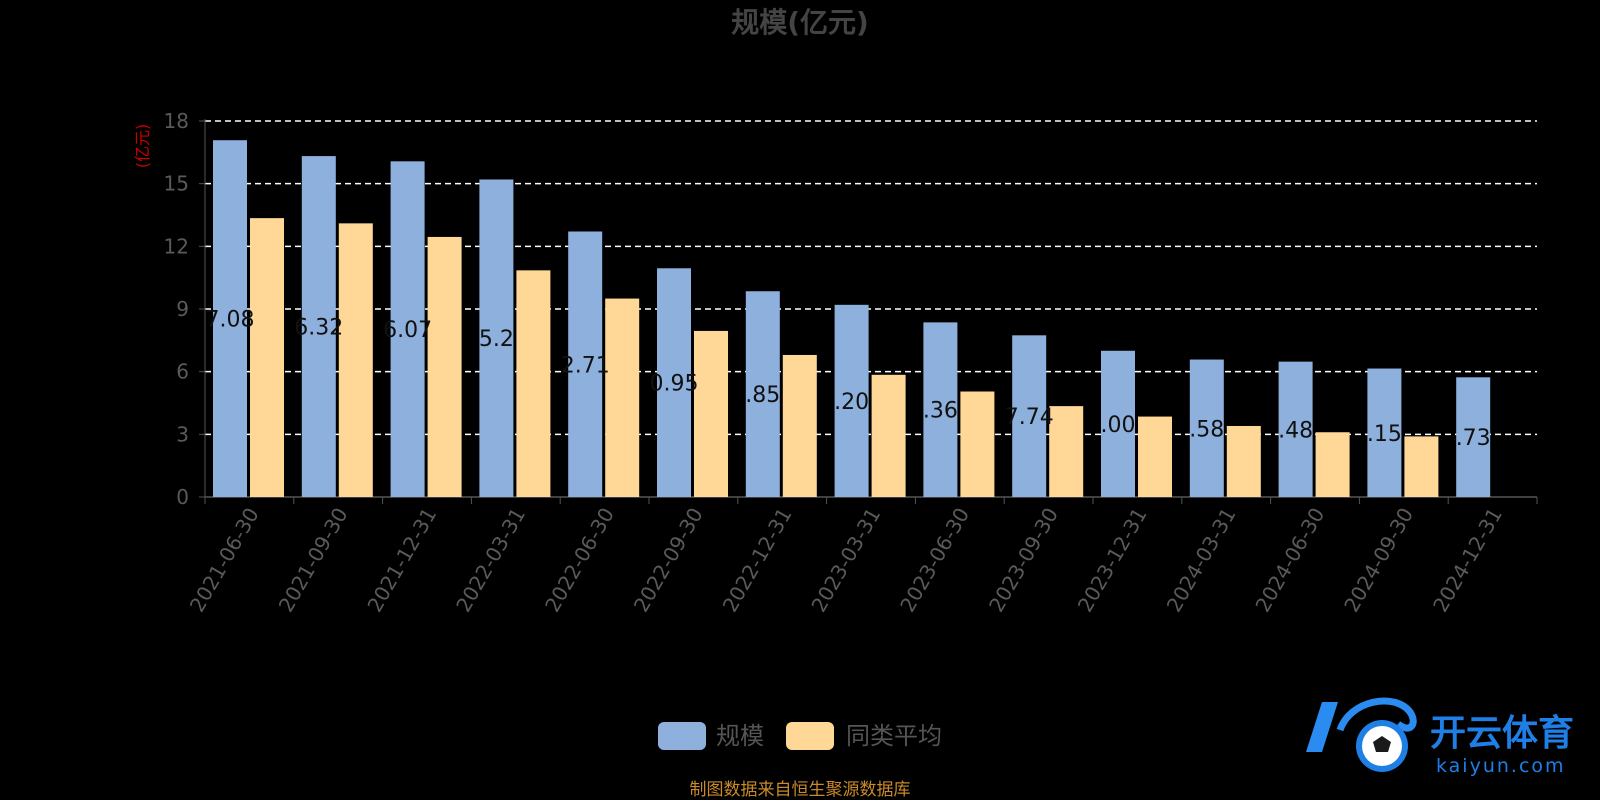  Describe the element at coordinates (845, 560) in the screenshot. I see `x-tick-label: 2023-03-31` at that location.